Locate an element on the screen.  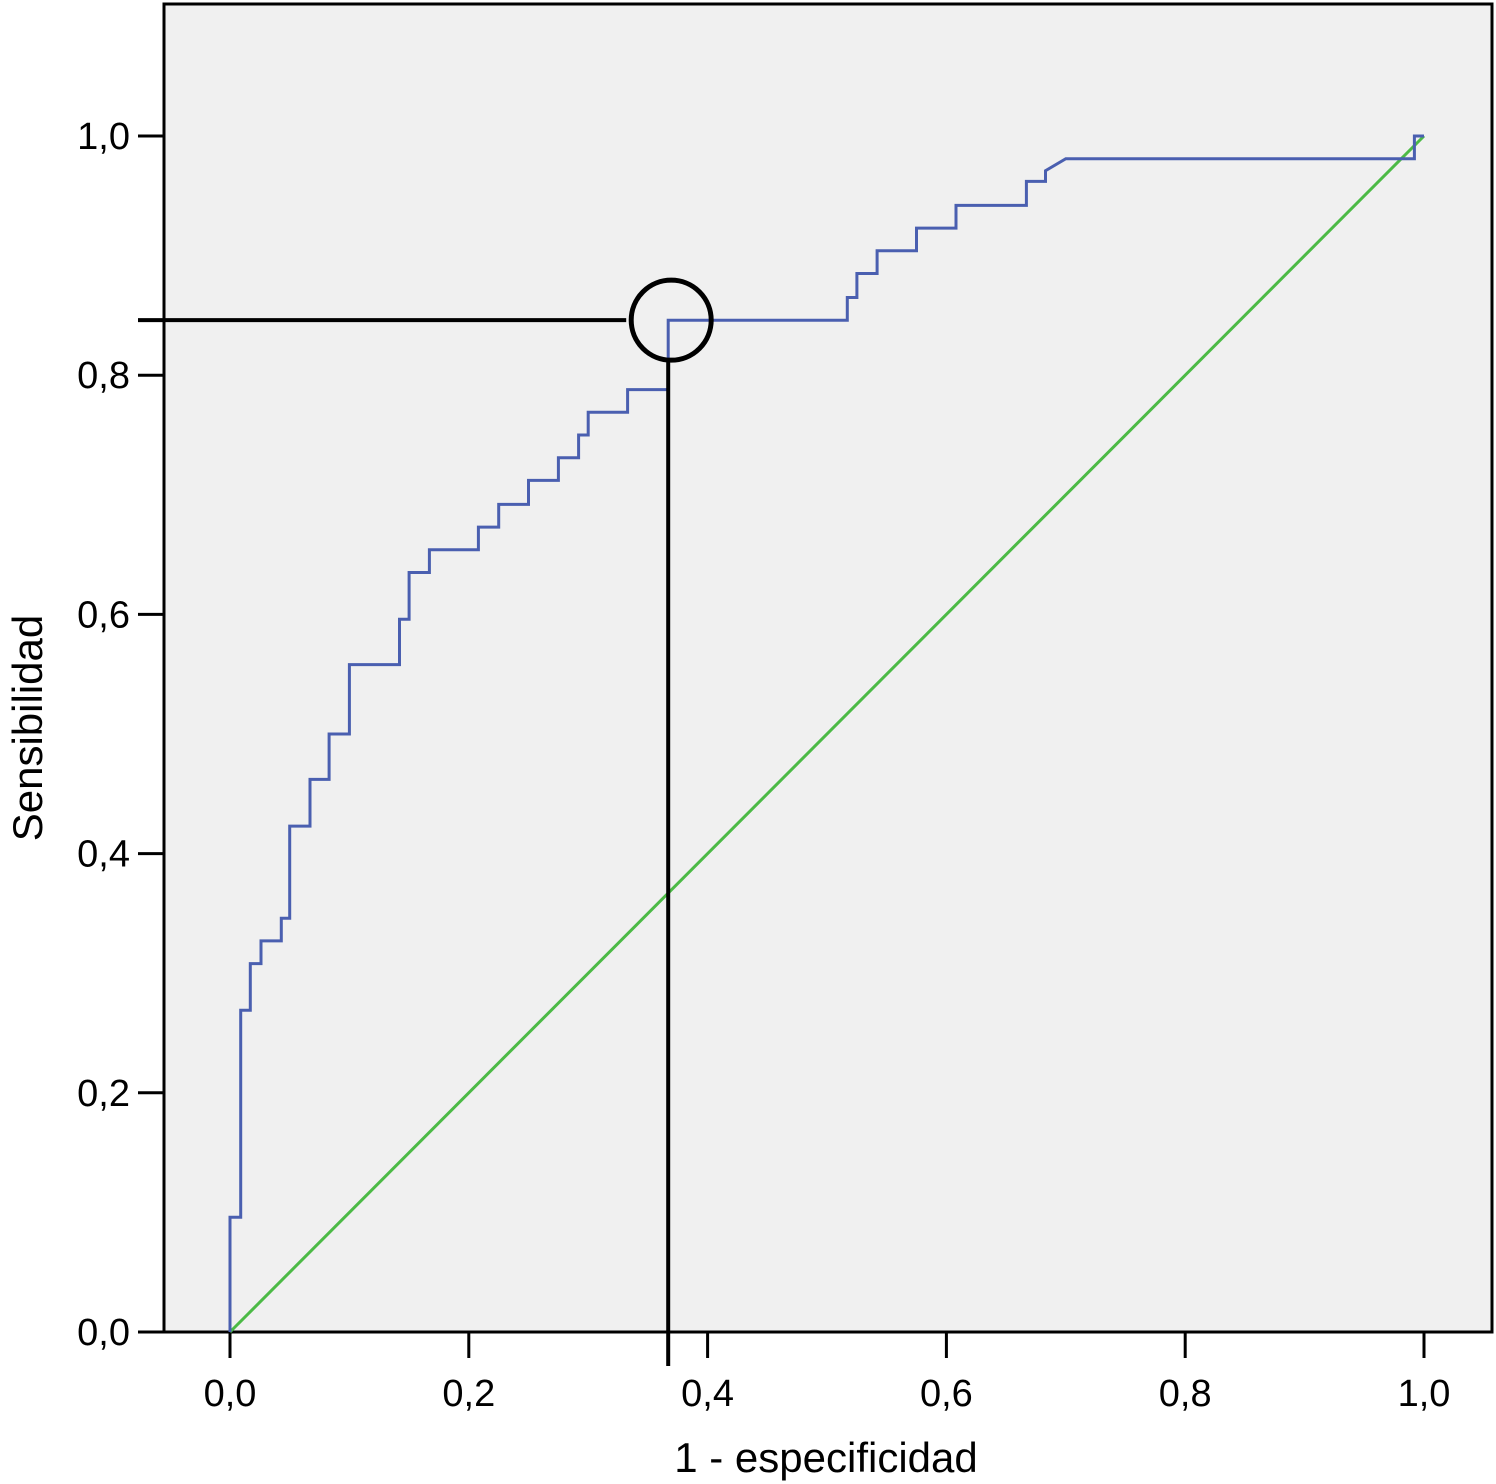
x-tick-label: 0,4 is located at coordinates (707, 1394).